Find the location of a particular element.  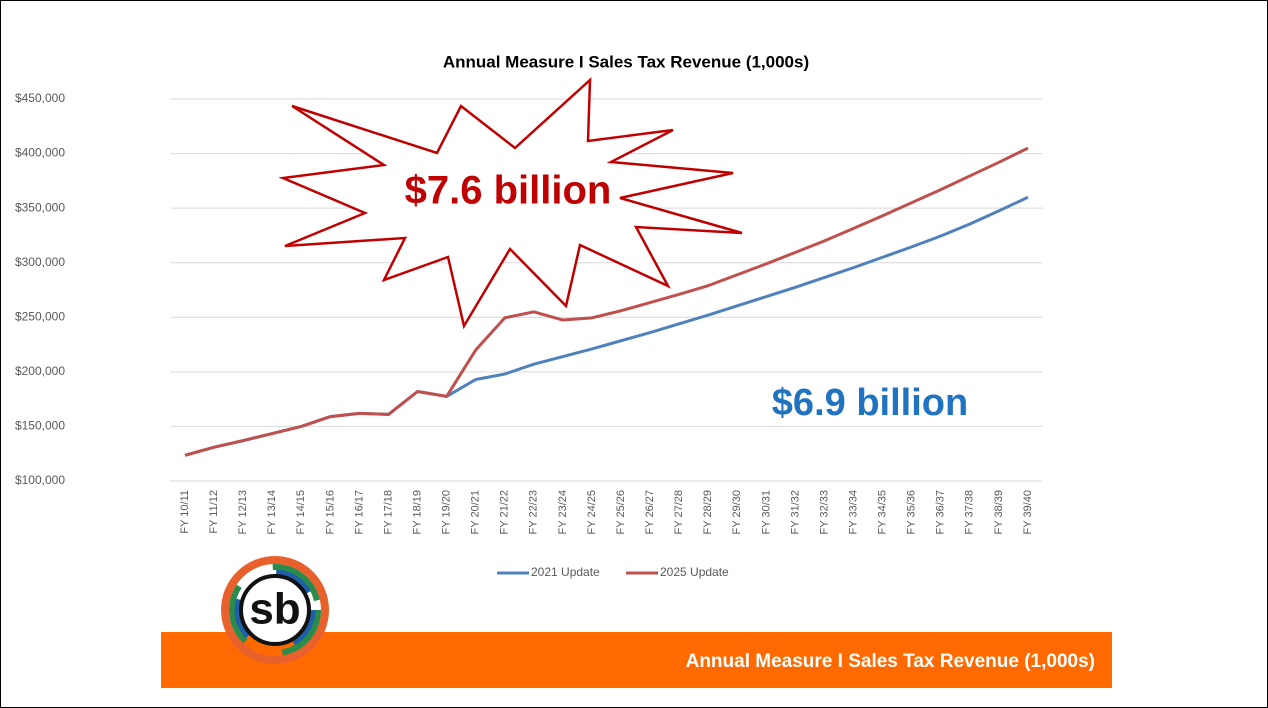

annotation: $6.9 billion is located at coordinates (870, 403).